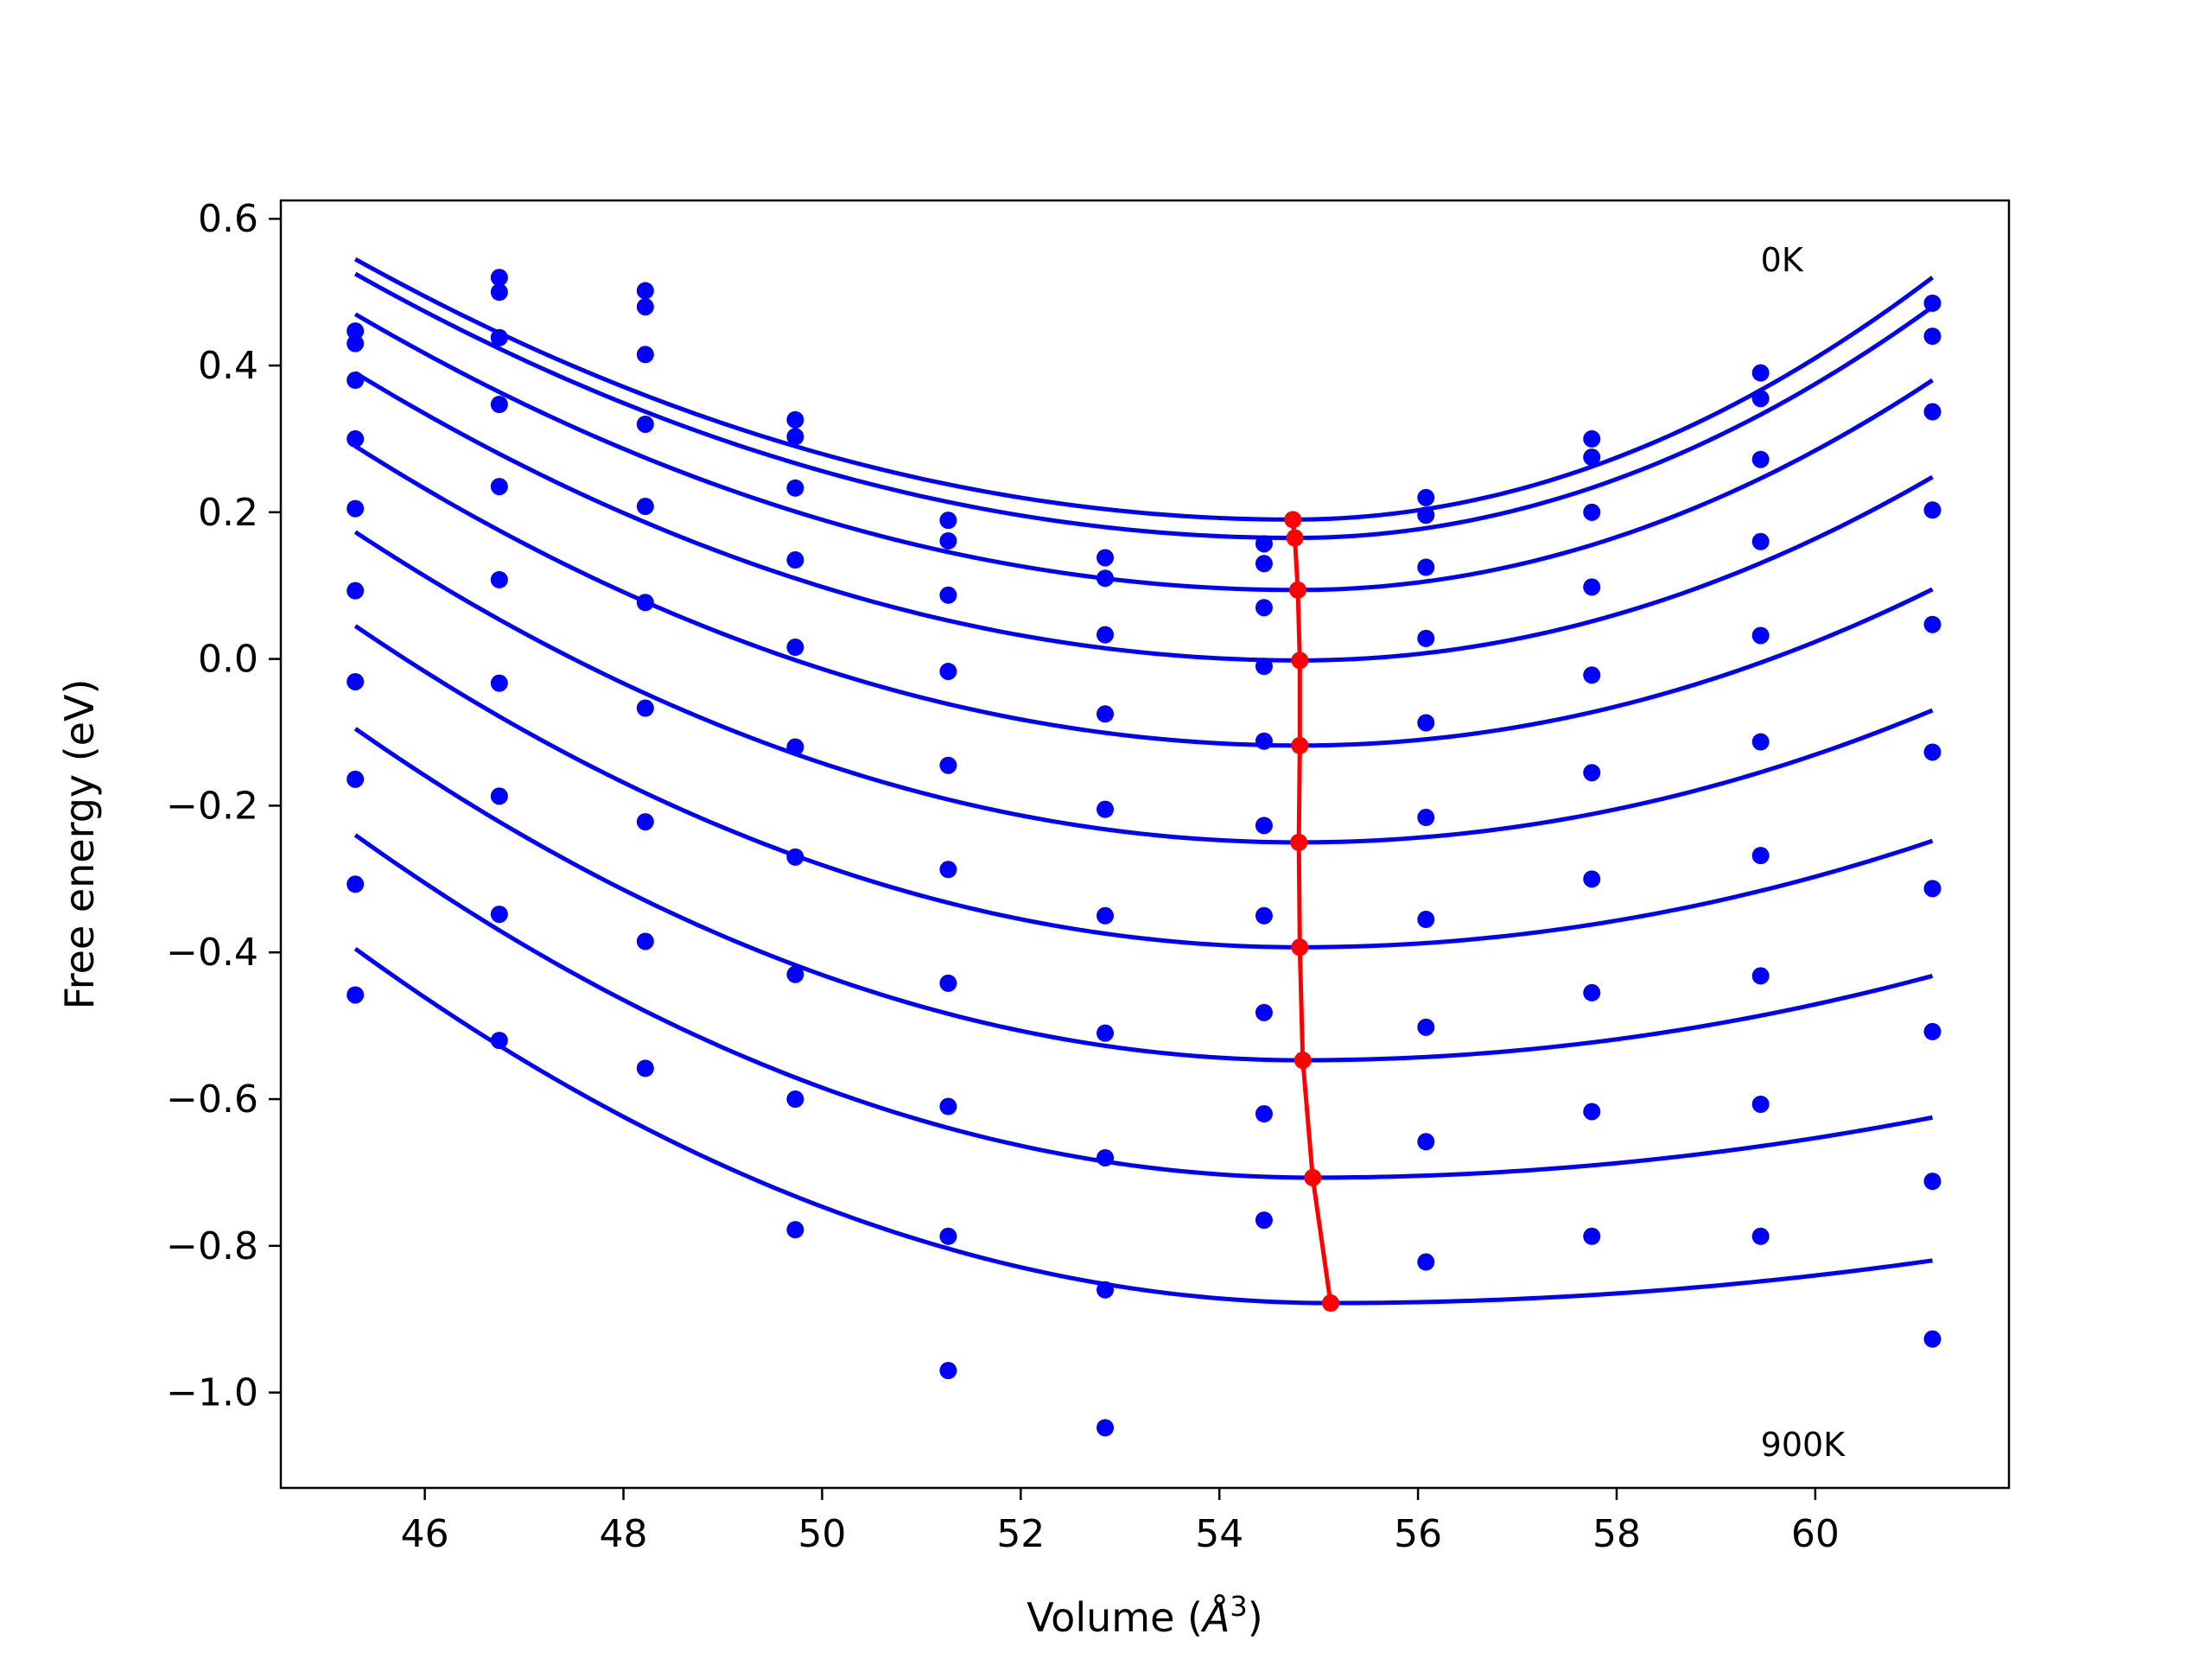 This screenshot has width=2212, height=1659. I want to click on minimum-path-line, so click(1311, 911).